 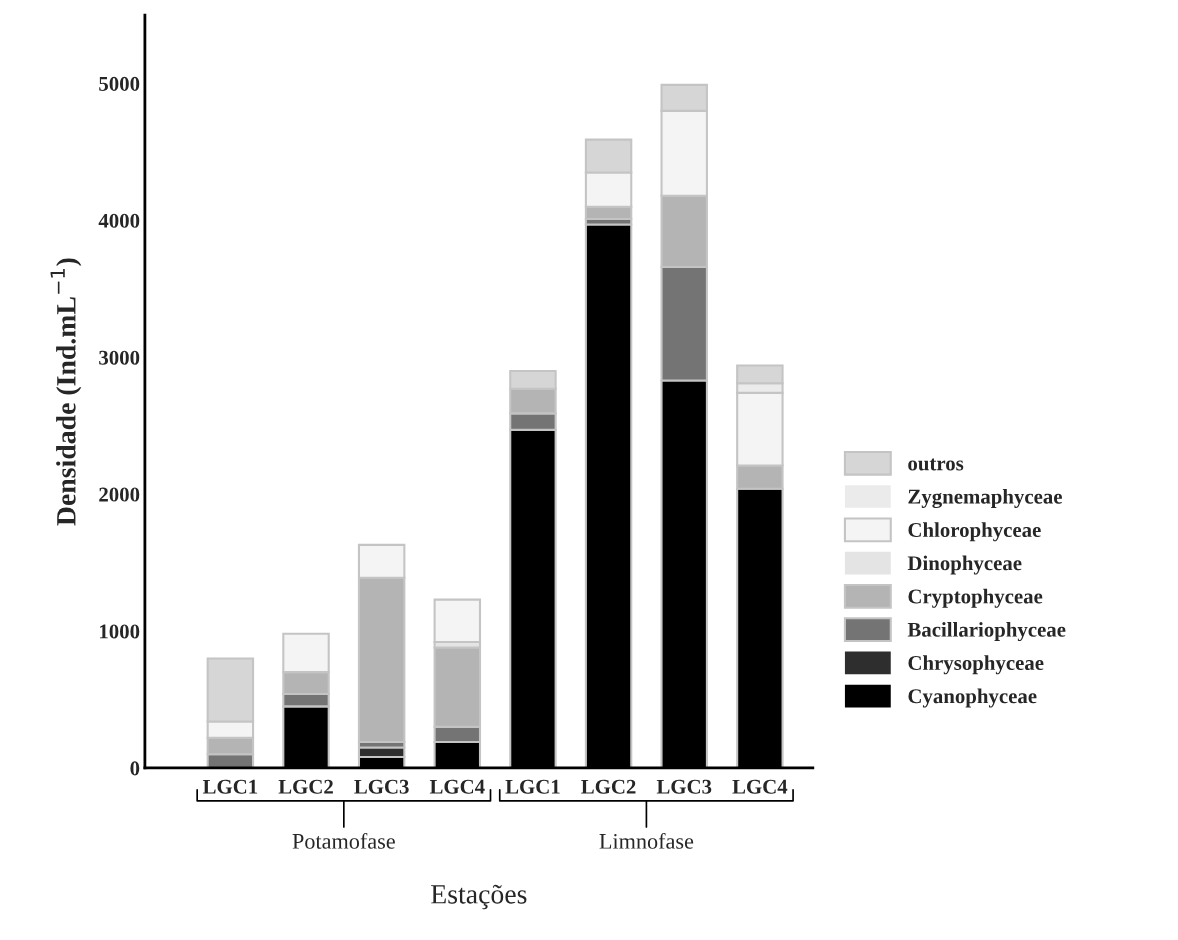 What do you see at coordinates (986, 632) in the screenshot?
I see `legend-label: Bacillariophyceae` at bounding box center [986, 632].